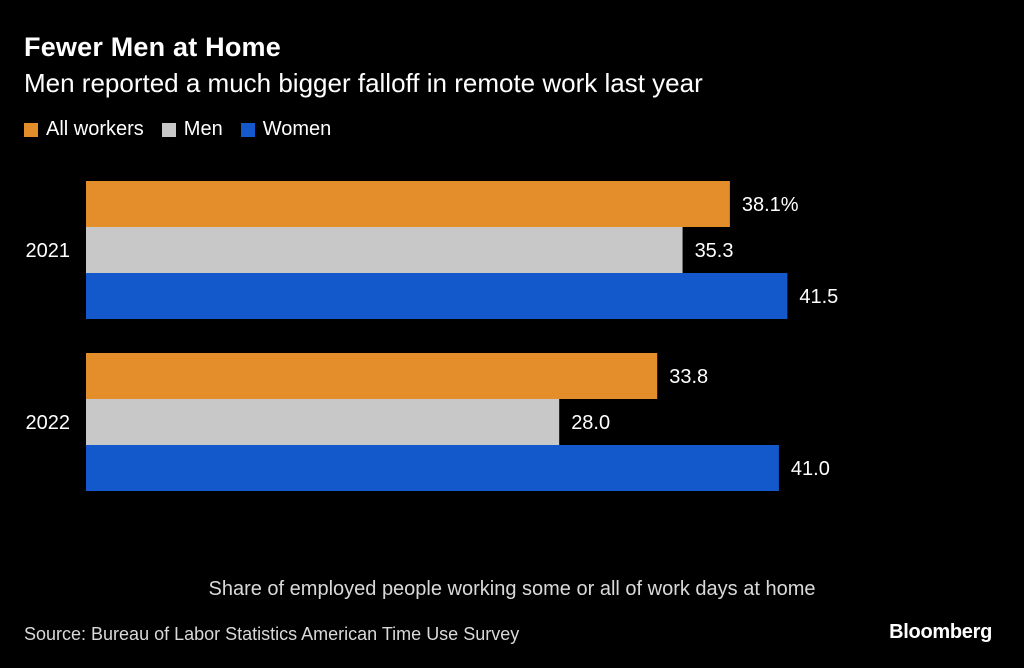  I want to click on bloomberg-logo: Bloomberg, so click(940, 632).